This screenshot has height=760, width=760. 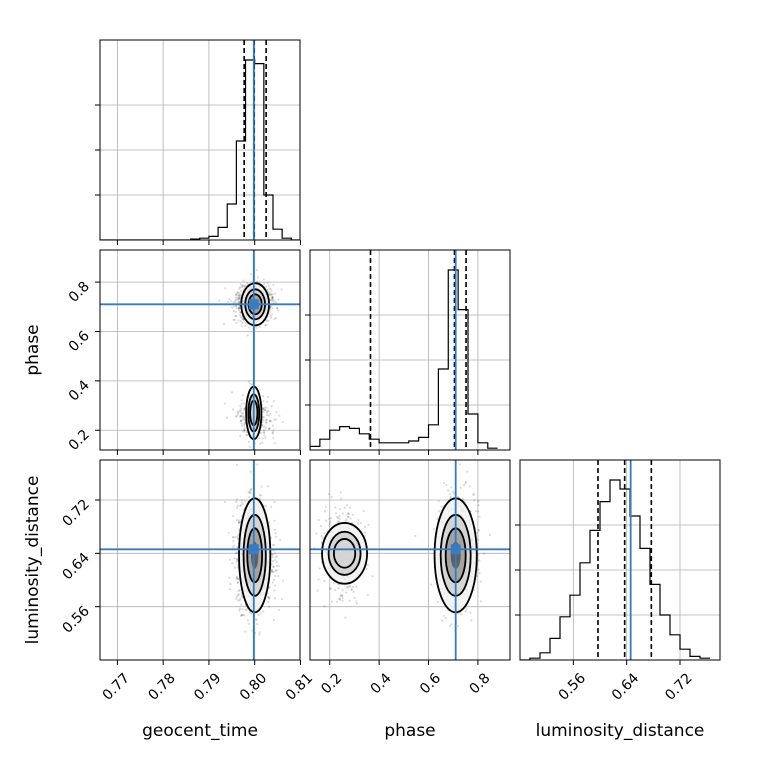 What do you see at coordinates (253, 686) in the screenshot?
I see `x-tick-label-geocent_time-3: 0.80` at bounding box center [253, 686].